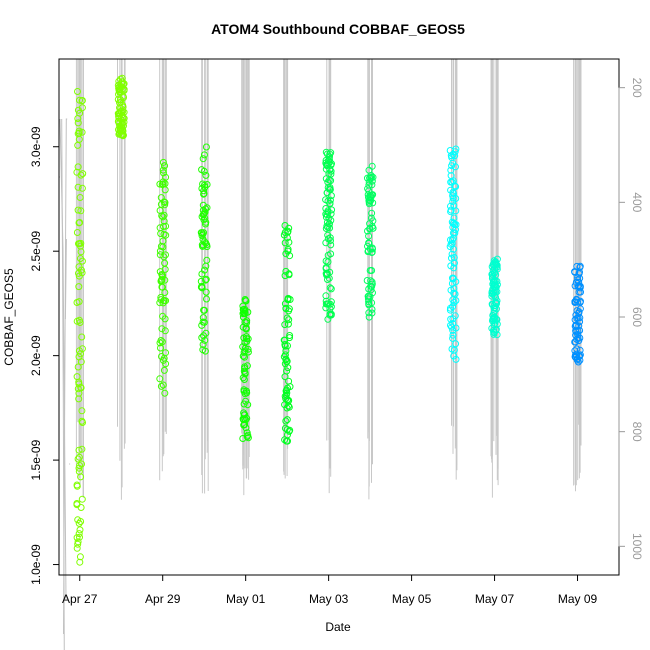 Image resolution: width=650 pixels, height=650 pixels. I want to click on y2-tick-label: 600, so click(637, 317).